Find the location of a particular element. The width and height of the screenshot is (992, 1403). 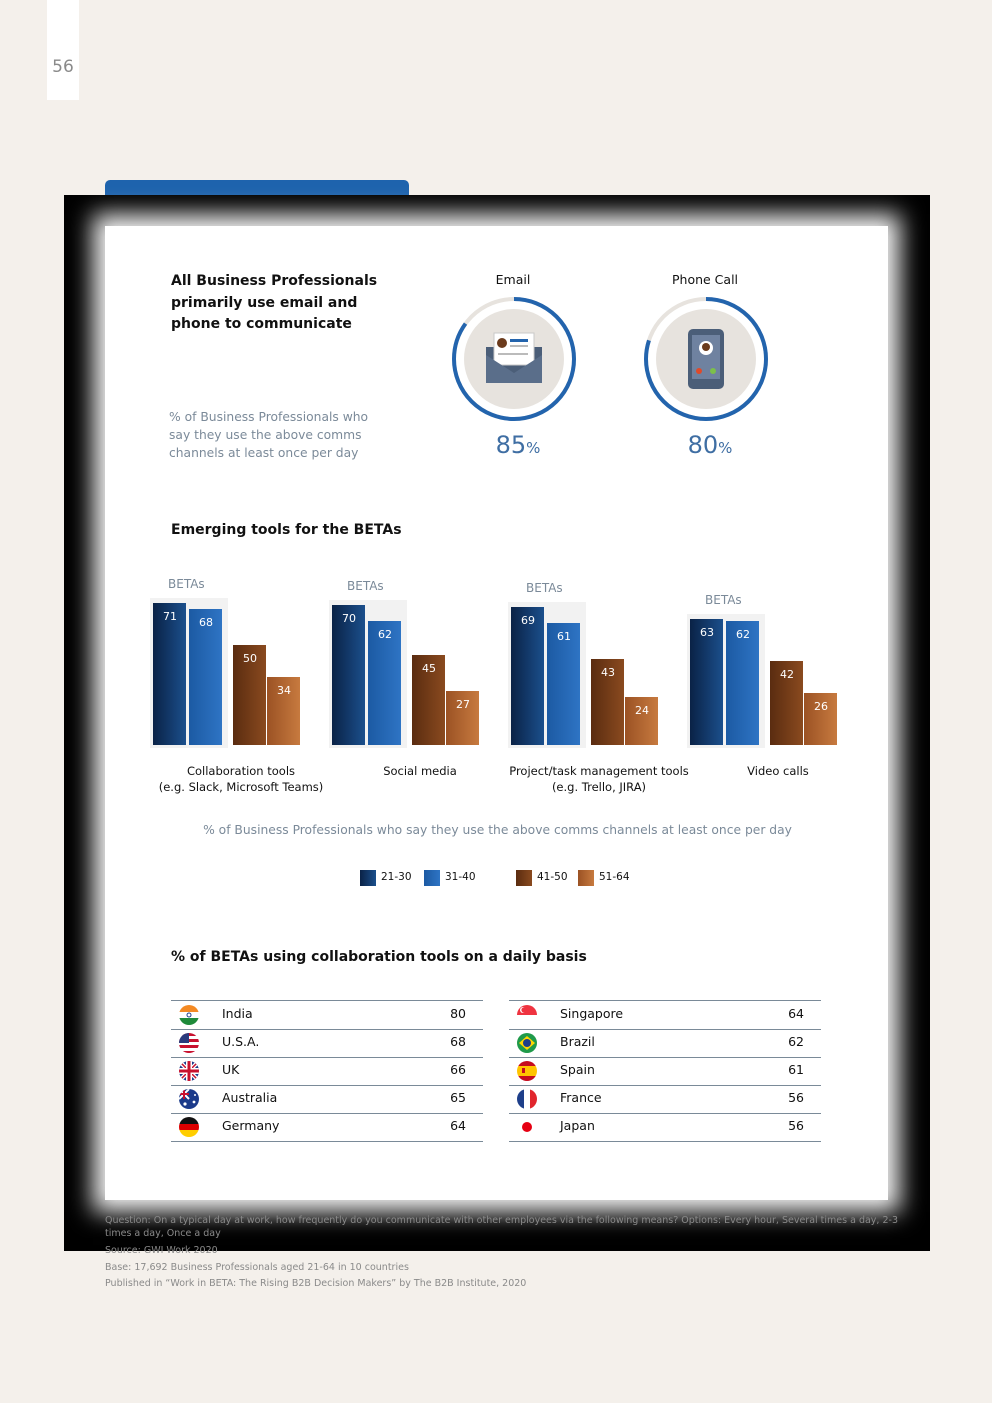

country-value: 68 is located at coordinates (458, 1041).